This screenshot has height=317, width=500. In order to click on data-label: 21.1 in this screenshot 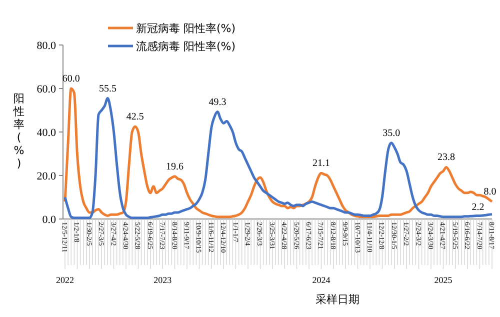, I will do `click(321, 164)`.